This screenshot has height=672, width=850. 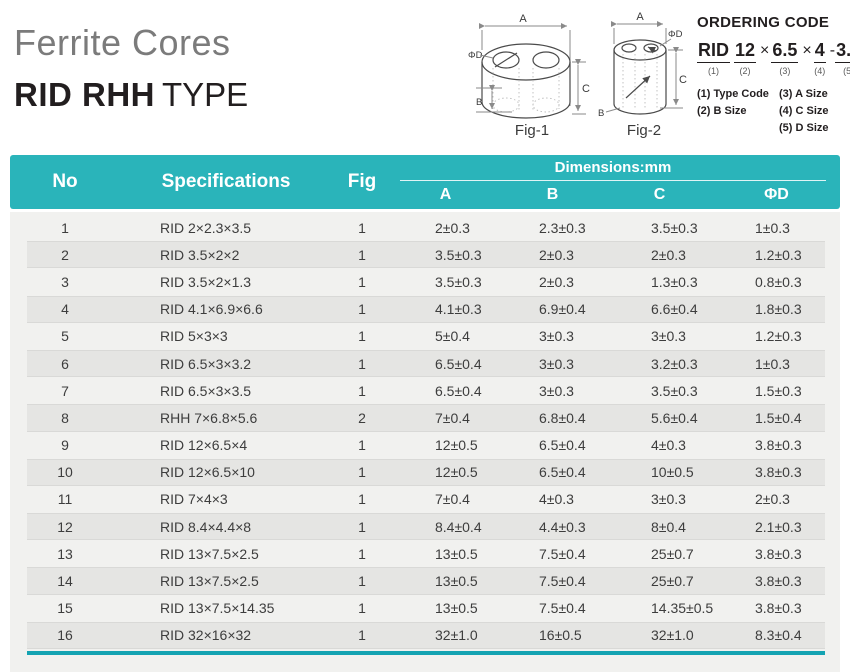 What do you see at coordinates (475, 55) in the screenshot?
I see `fig1-dim-phid-label: ΦD` at bounding box center [475, 55].